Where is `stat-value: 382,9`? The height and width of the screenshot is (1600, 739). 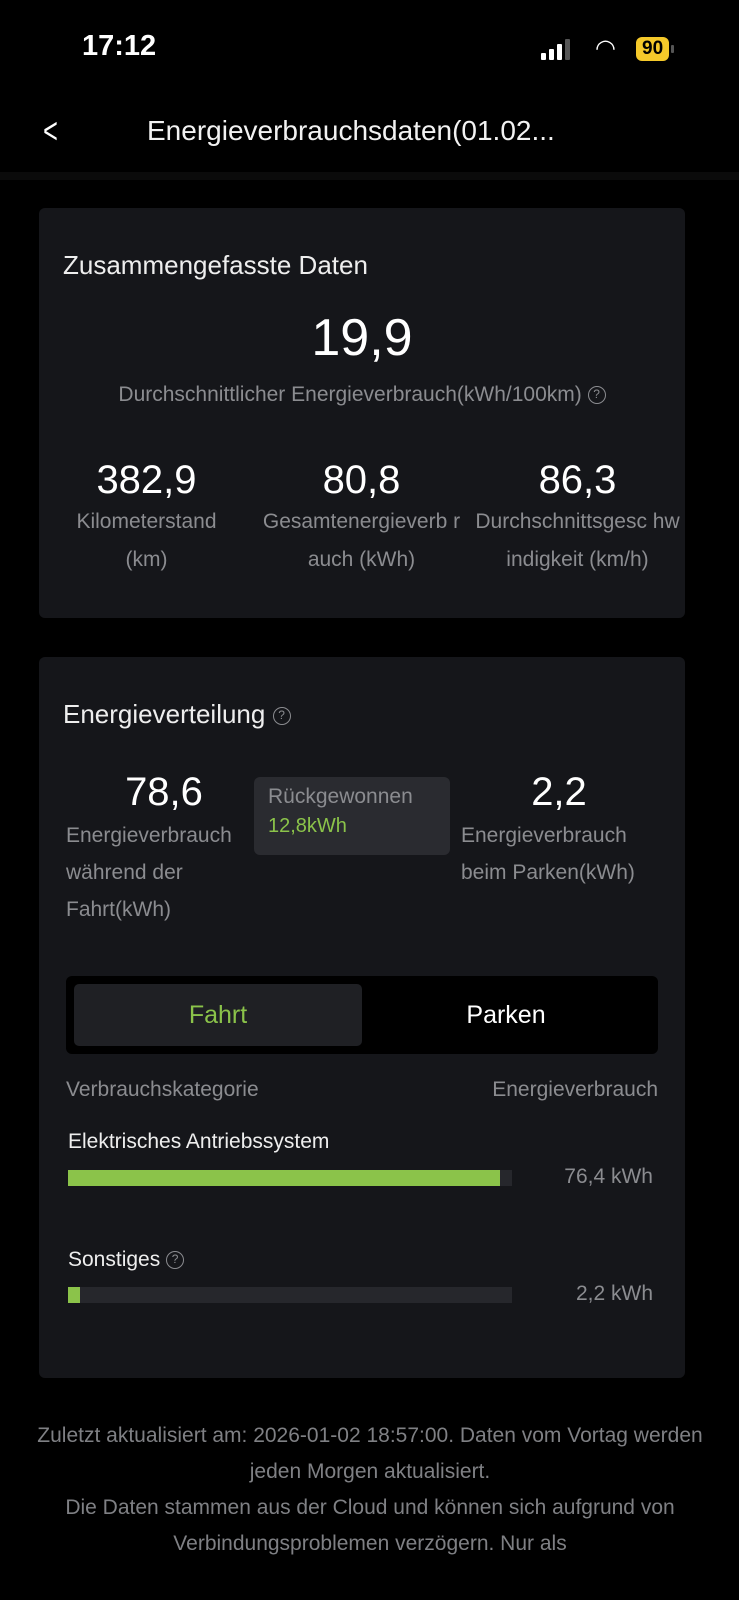 stat-value: 382,9 is located at coordinates (146, 480).